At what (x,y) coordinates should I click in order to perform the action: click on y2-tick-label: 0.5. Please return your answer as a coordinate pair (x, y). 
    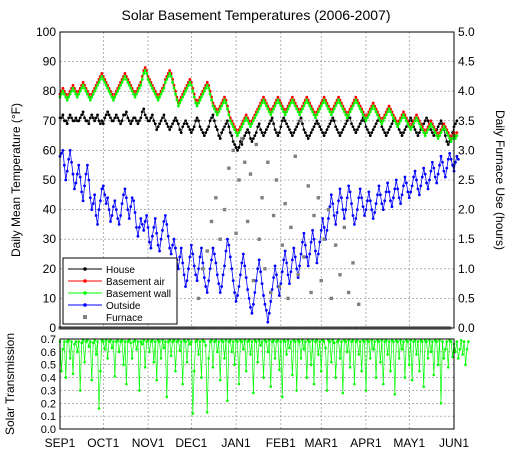
    Looking at the image, I should click on (466, 298).